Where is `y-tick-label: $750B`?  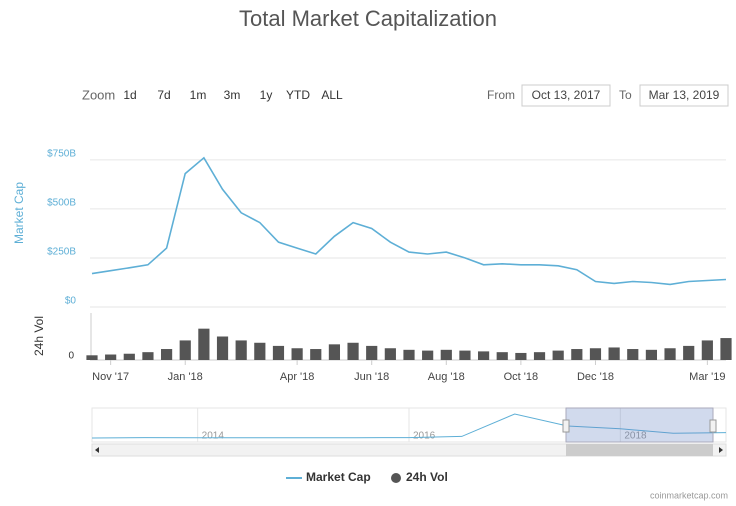
y-tick-label: $750B is located at coordinates (61, 153).